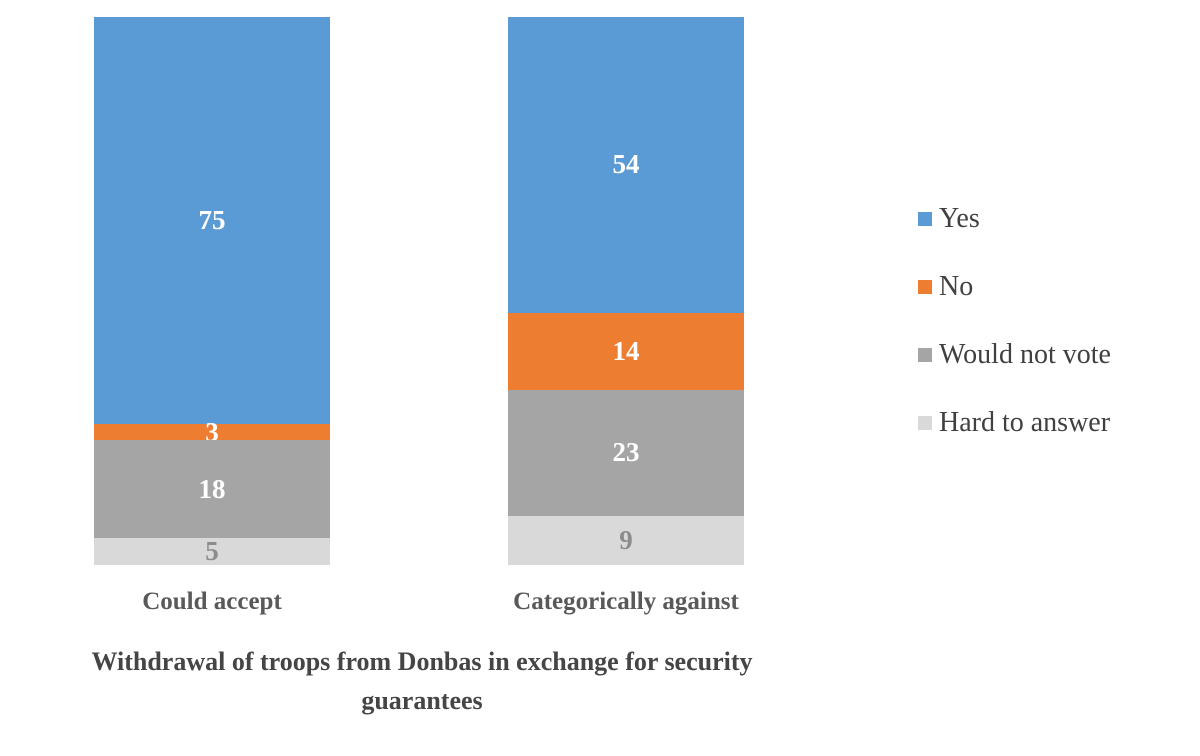 The image size is (1200, 756). I want to click on data-label: 3, so click(212, 431).